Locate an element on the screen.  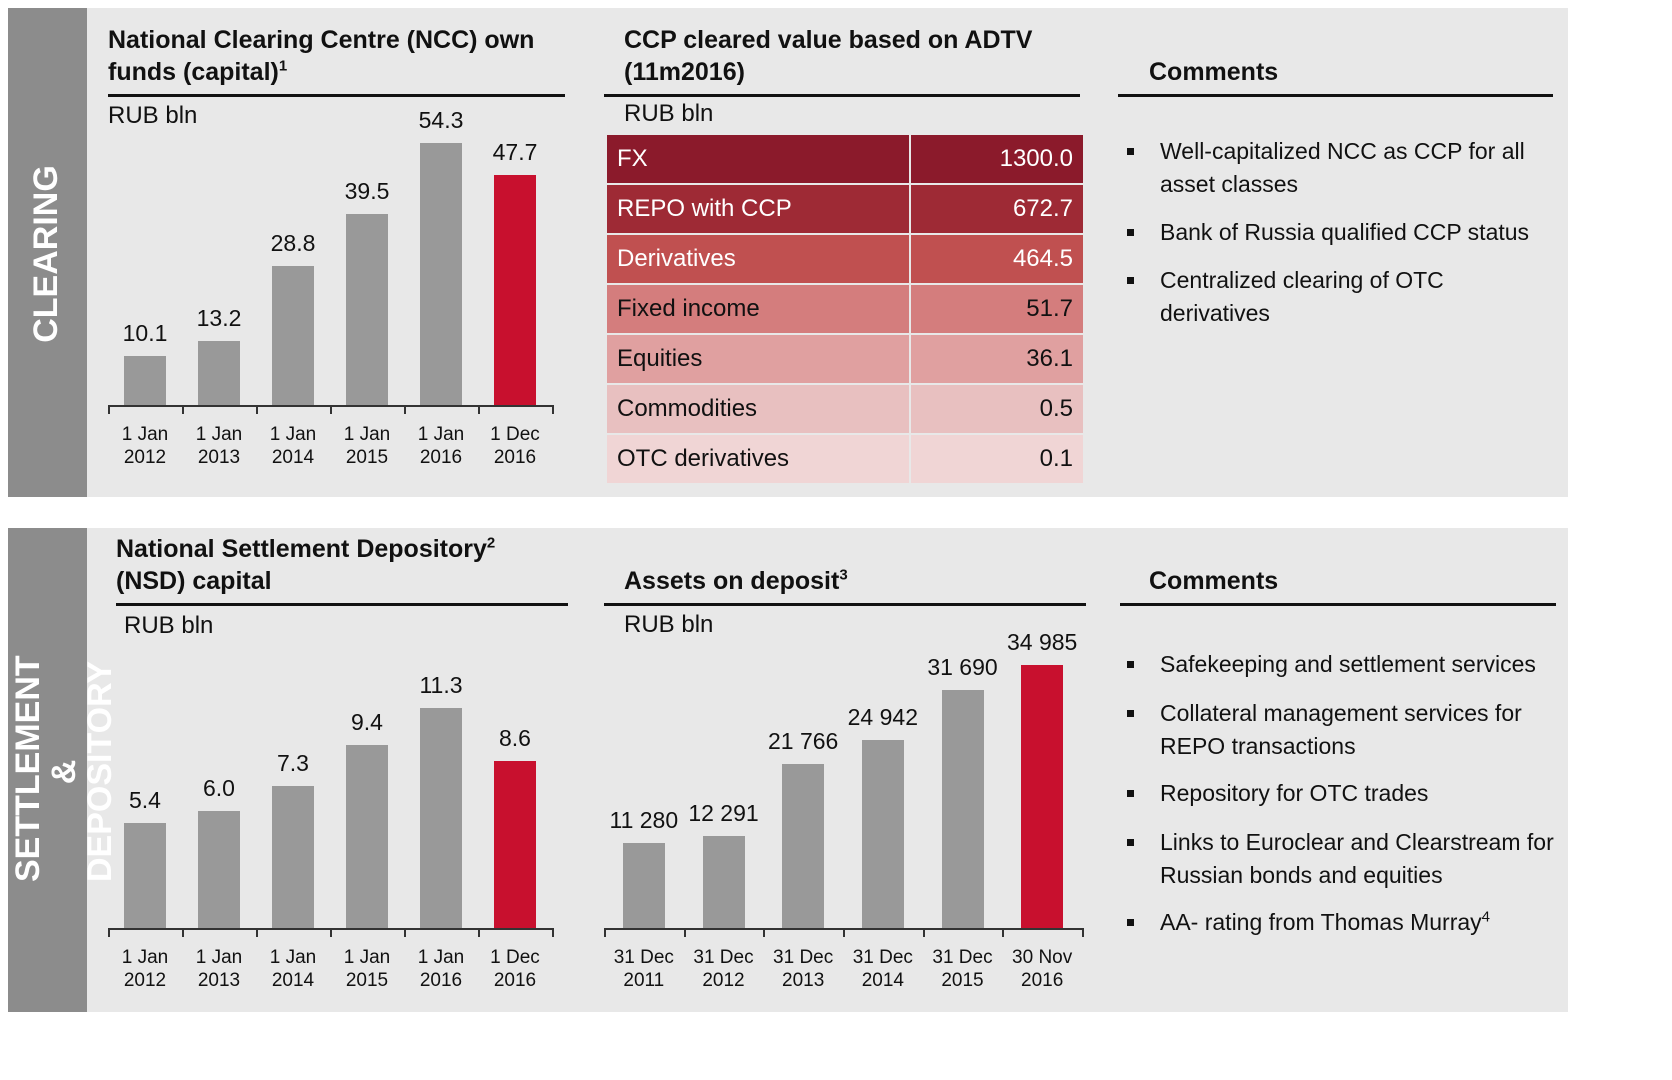
comment-text: AA- rating from Thomas Murray is located at coordinates (1321, 922).